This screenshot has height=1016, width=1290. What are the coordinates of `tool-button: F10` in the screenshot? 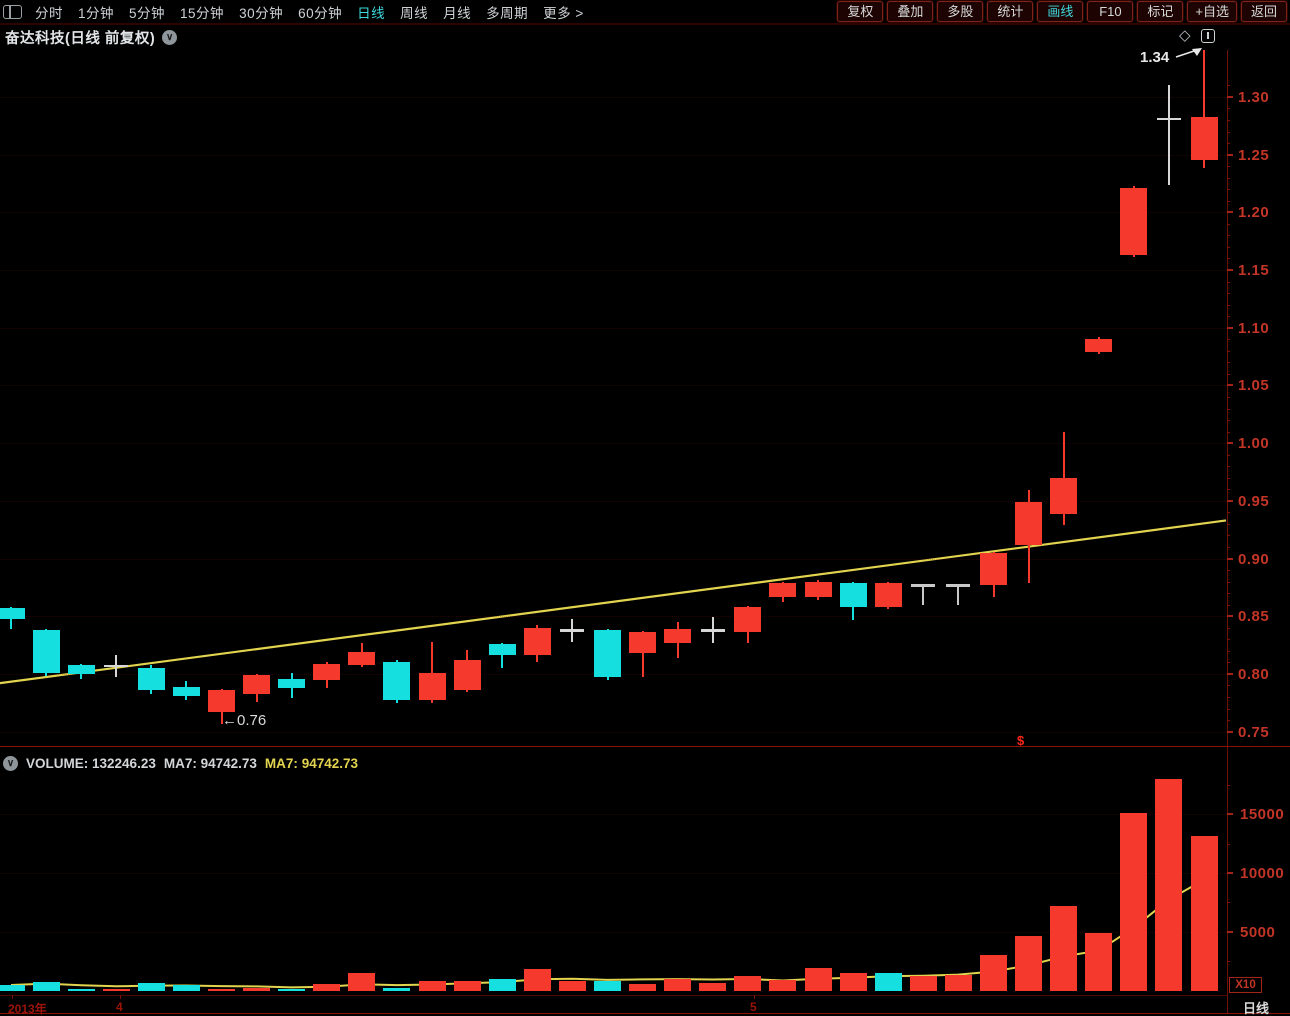 It's located at (1110, 11).